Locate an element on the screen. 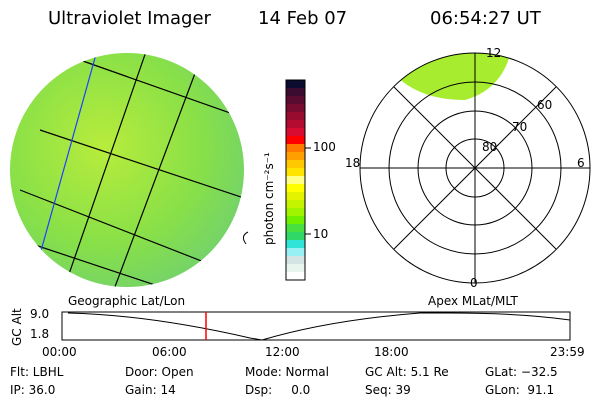 The height and width of the screenshot is (400, 600). color-bar is located at coordinates (295, 180).